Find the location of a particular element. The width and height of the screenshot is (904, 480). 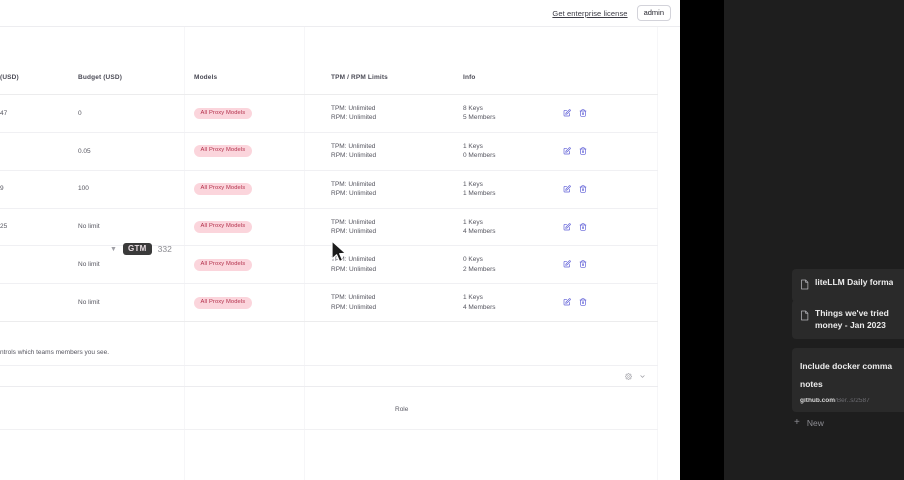

members-header-row: Role is located at coordinates (329, 411).